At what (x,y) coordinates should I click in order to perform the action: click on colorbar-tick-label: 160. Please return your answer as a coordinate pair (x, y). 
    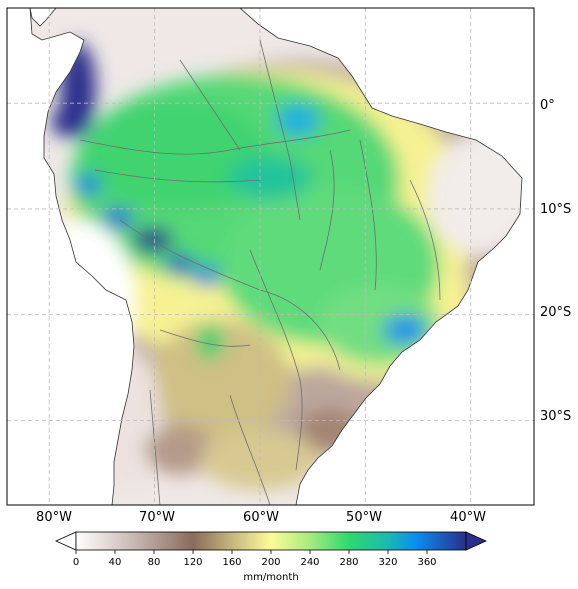
    Looking at the image, I should click on (231, 562).